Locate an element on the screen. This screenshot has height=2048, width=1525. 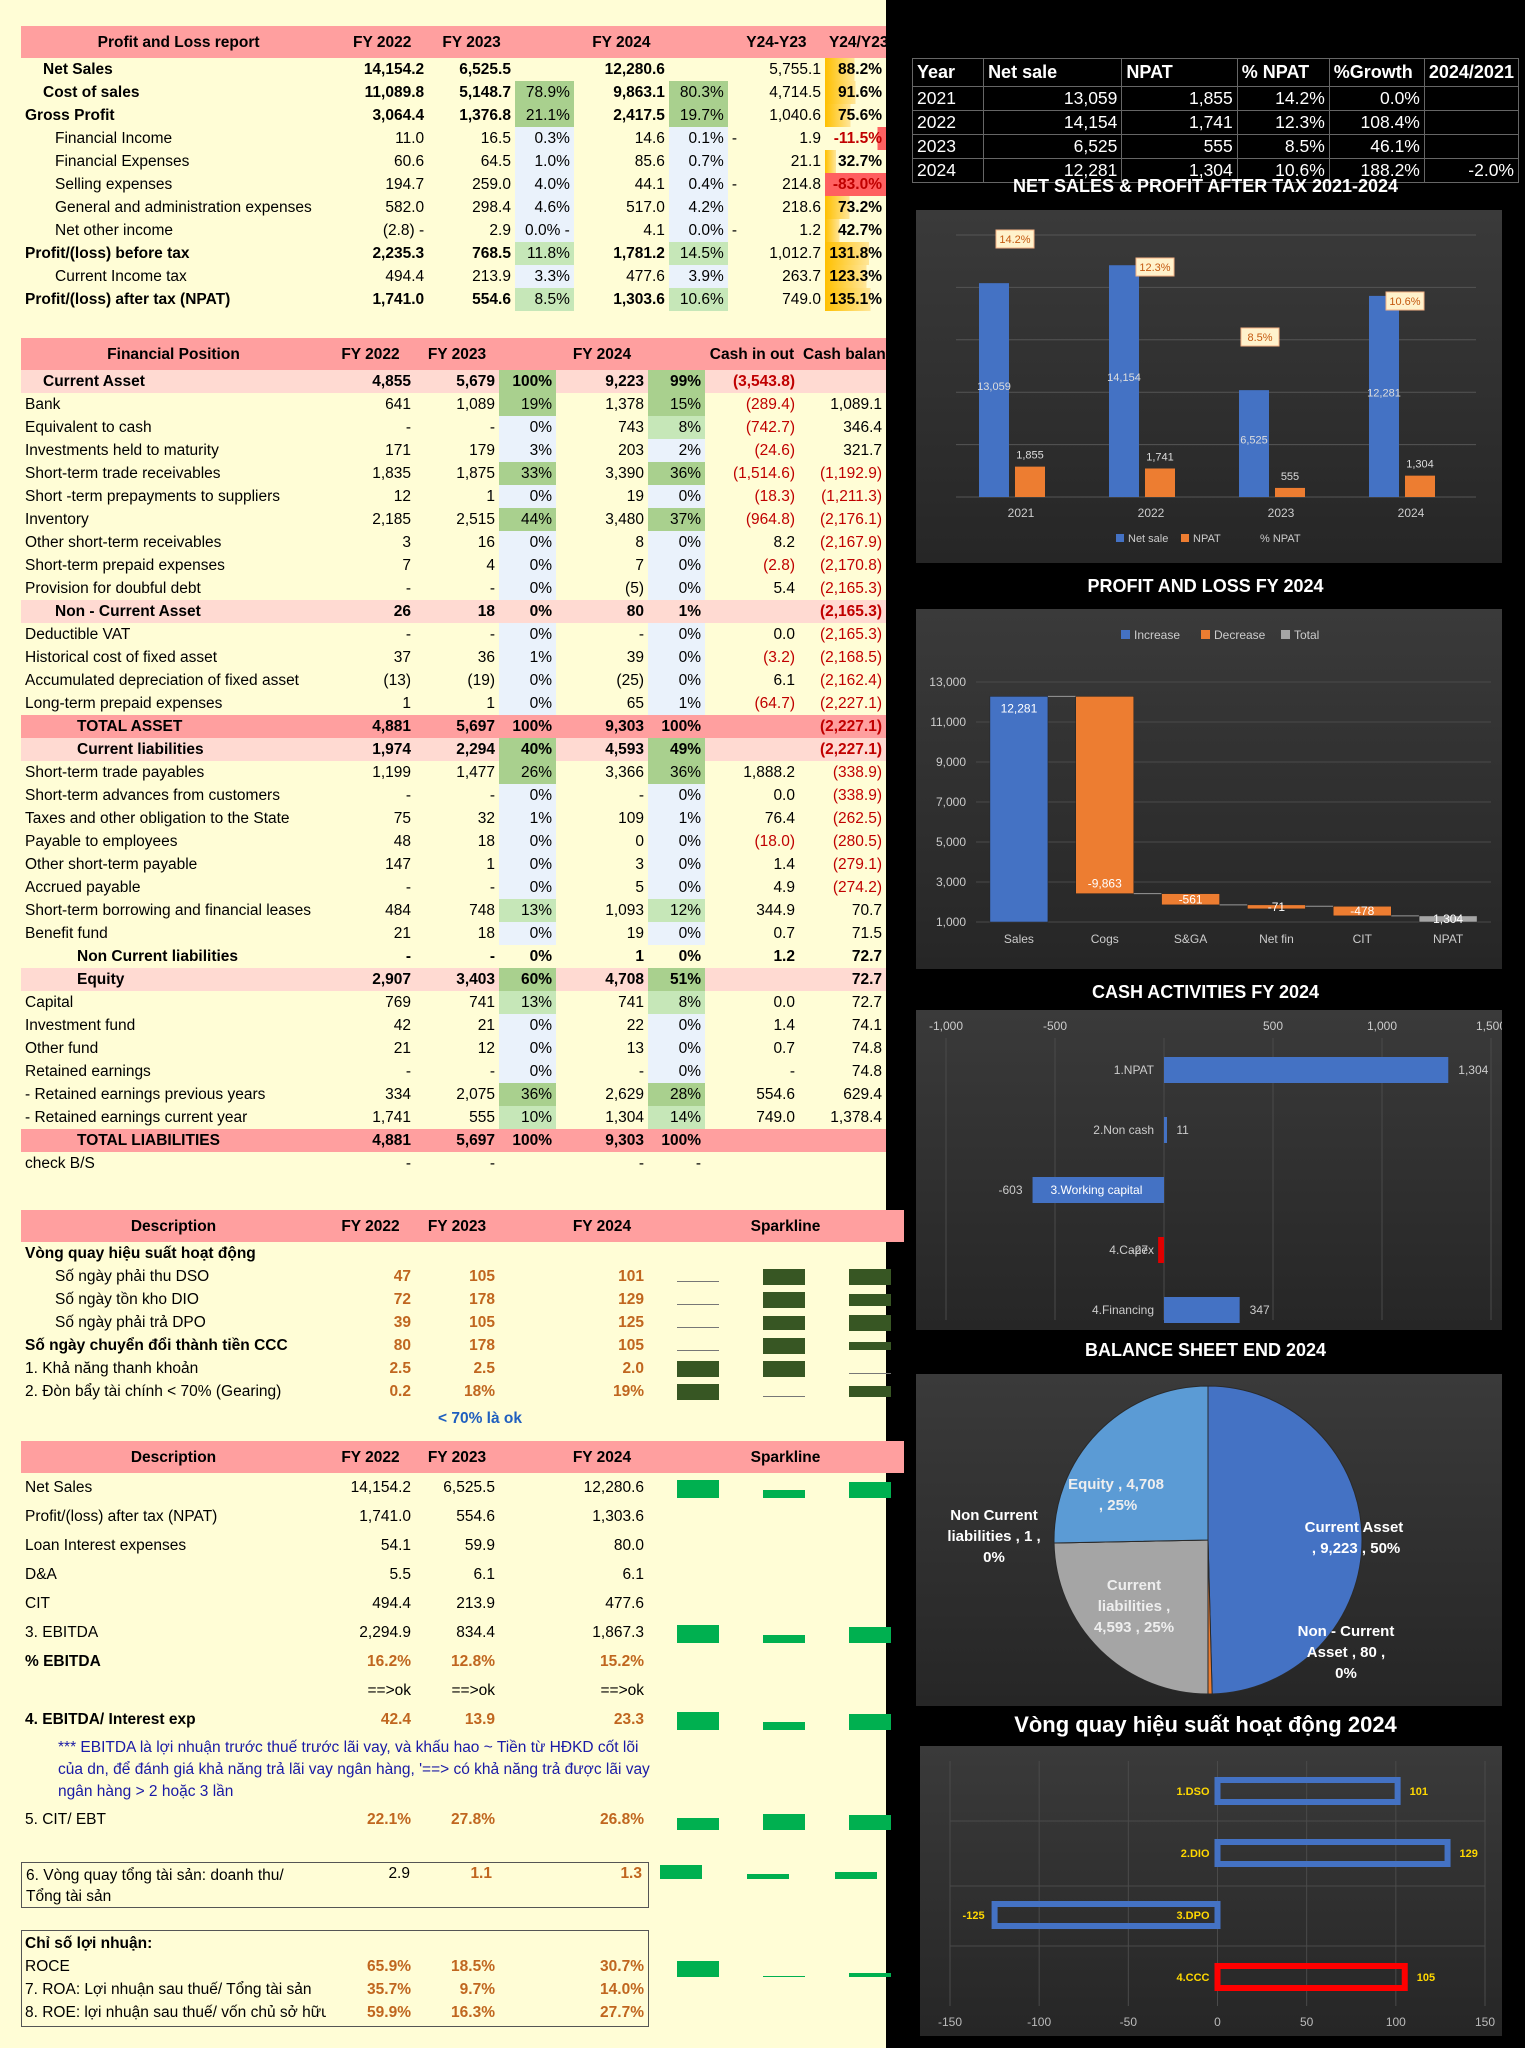
fp-fy2023: 2,515 is located at coordinates (475, 519).